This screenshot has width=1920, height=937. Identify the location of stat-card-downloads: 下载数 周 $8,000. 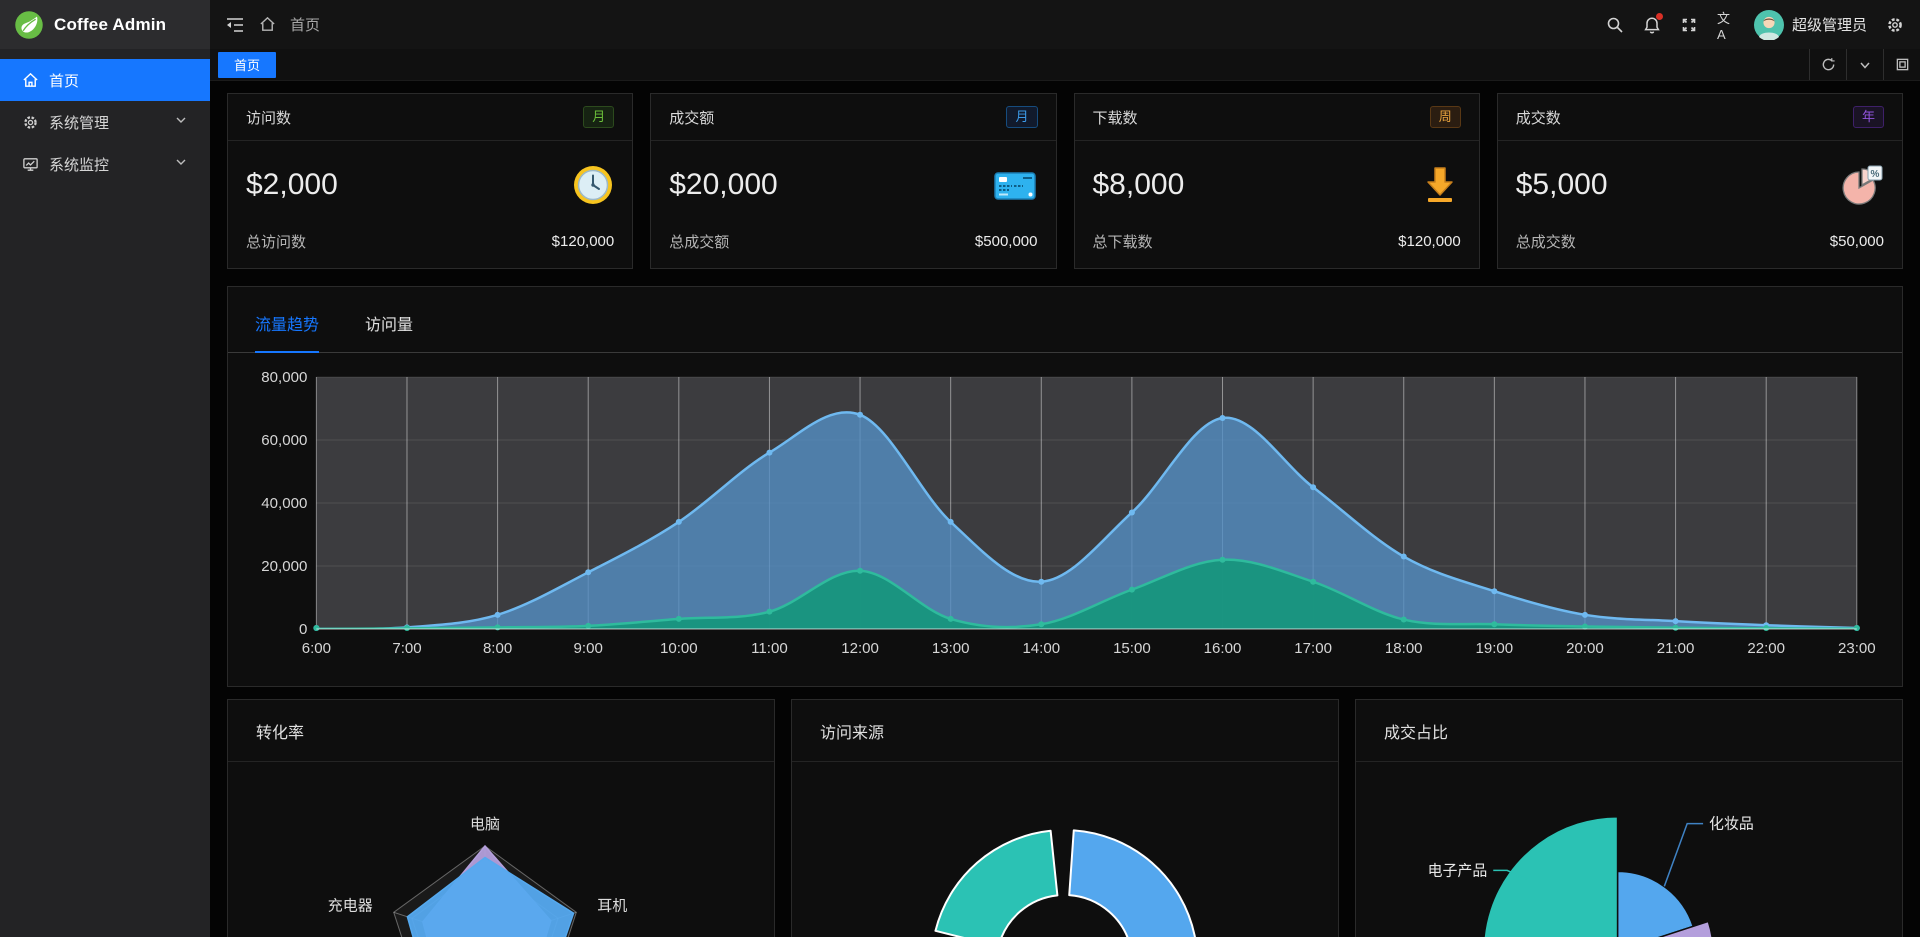
(1276, 181).